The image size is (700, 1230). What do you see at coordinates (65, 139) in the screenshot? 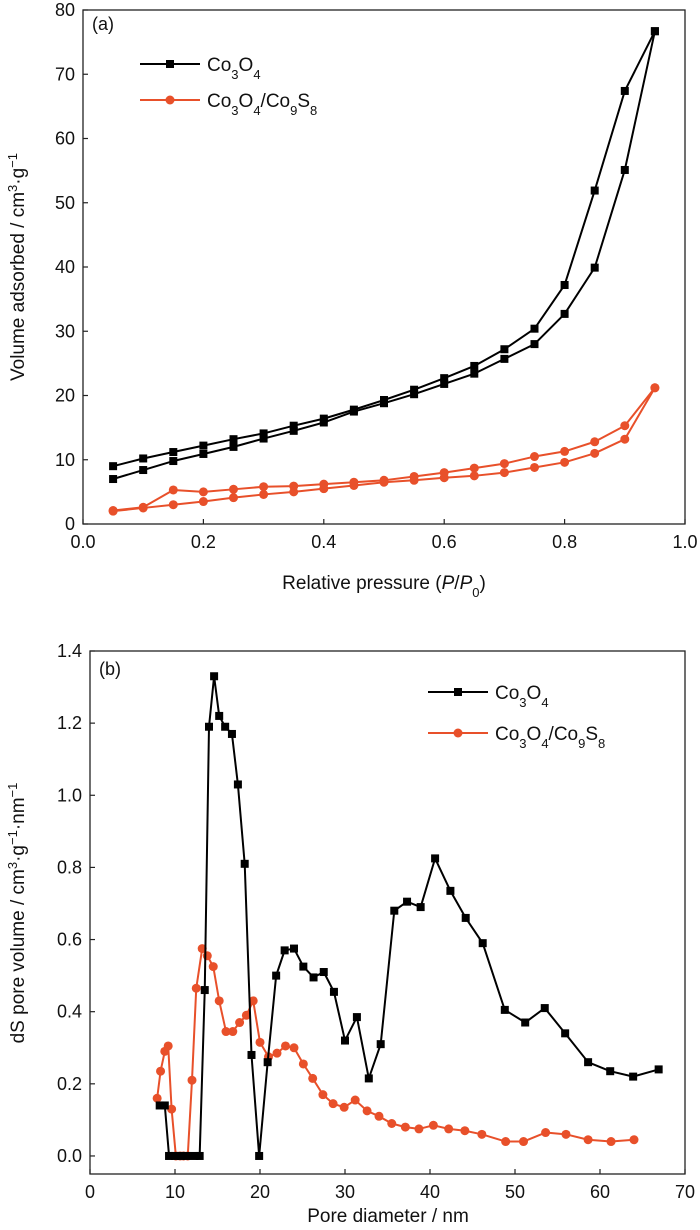
I see `a-y-tick-label: 60` at bounding box center [65, 139].